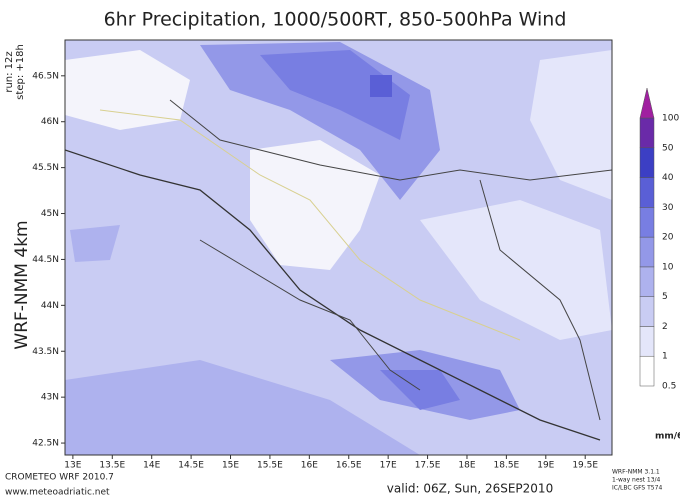  I want to click on colorbar-label: 20, so click(668, 238).